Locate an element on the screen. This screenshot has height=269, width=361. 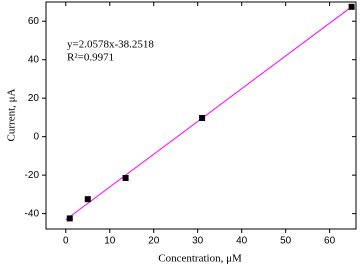
x-tick-label: 30 is located at coordinates (198, 241).